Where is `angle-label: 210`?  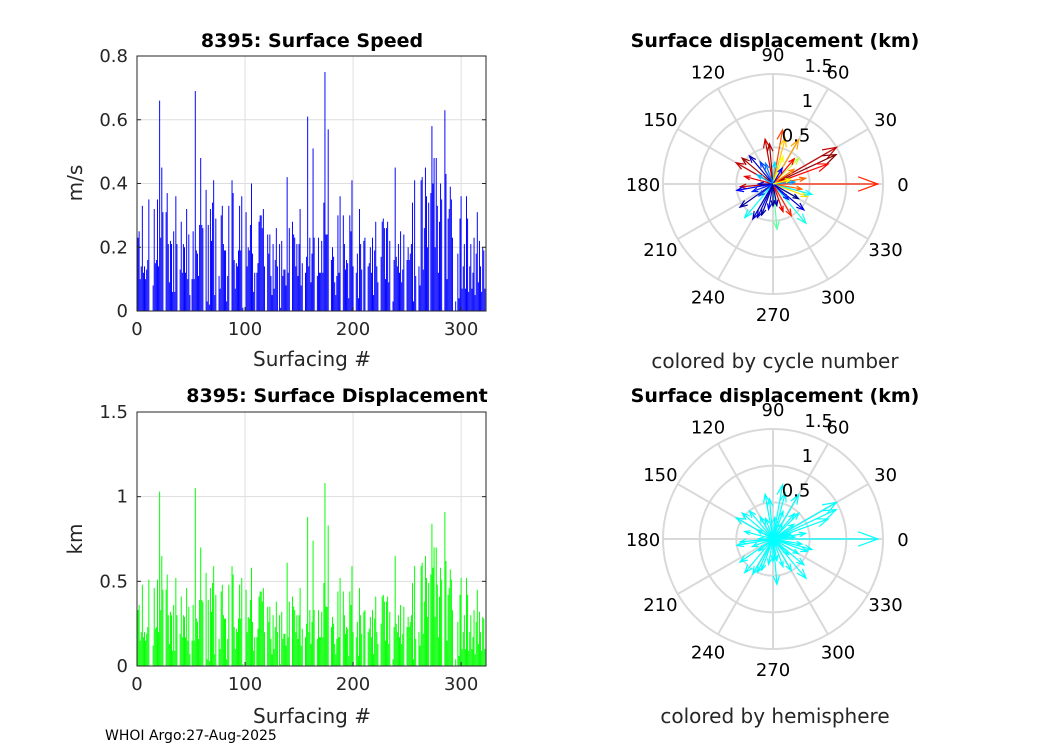 angle-label: 210 is located at coordinates (660, 250).